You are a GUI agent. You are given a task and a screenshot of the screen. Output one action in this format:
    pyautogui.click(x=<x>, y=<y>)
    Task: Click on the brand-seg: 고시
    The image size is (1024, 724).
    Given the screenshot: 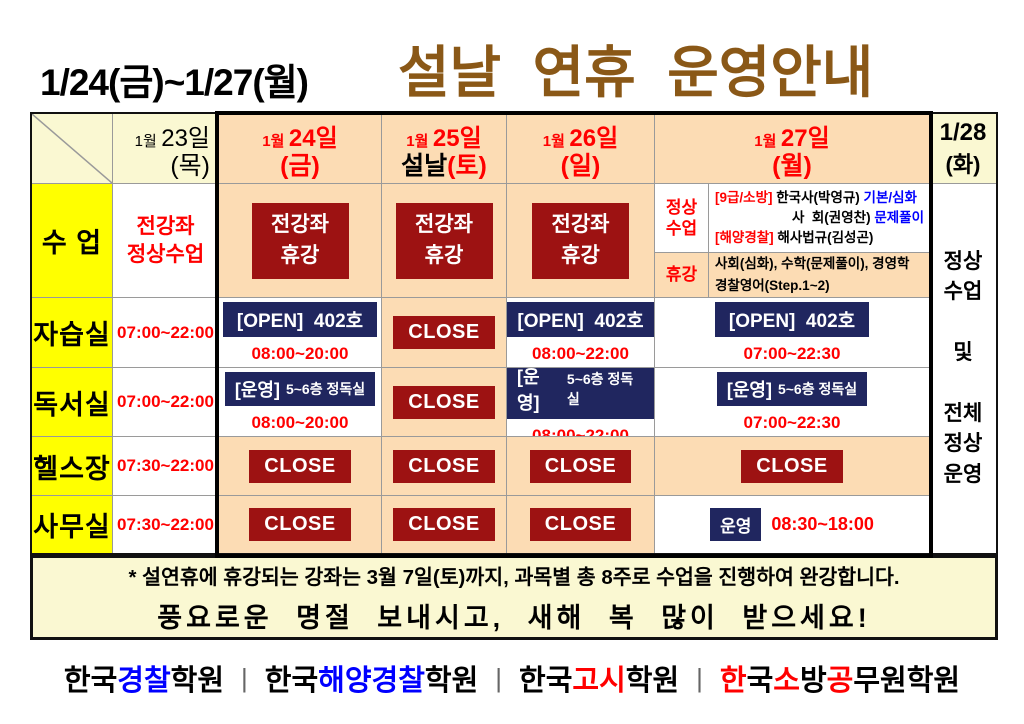 What is the action you would take?
    pyautogui.click(x=599, y=681)
    